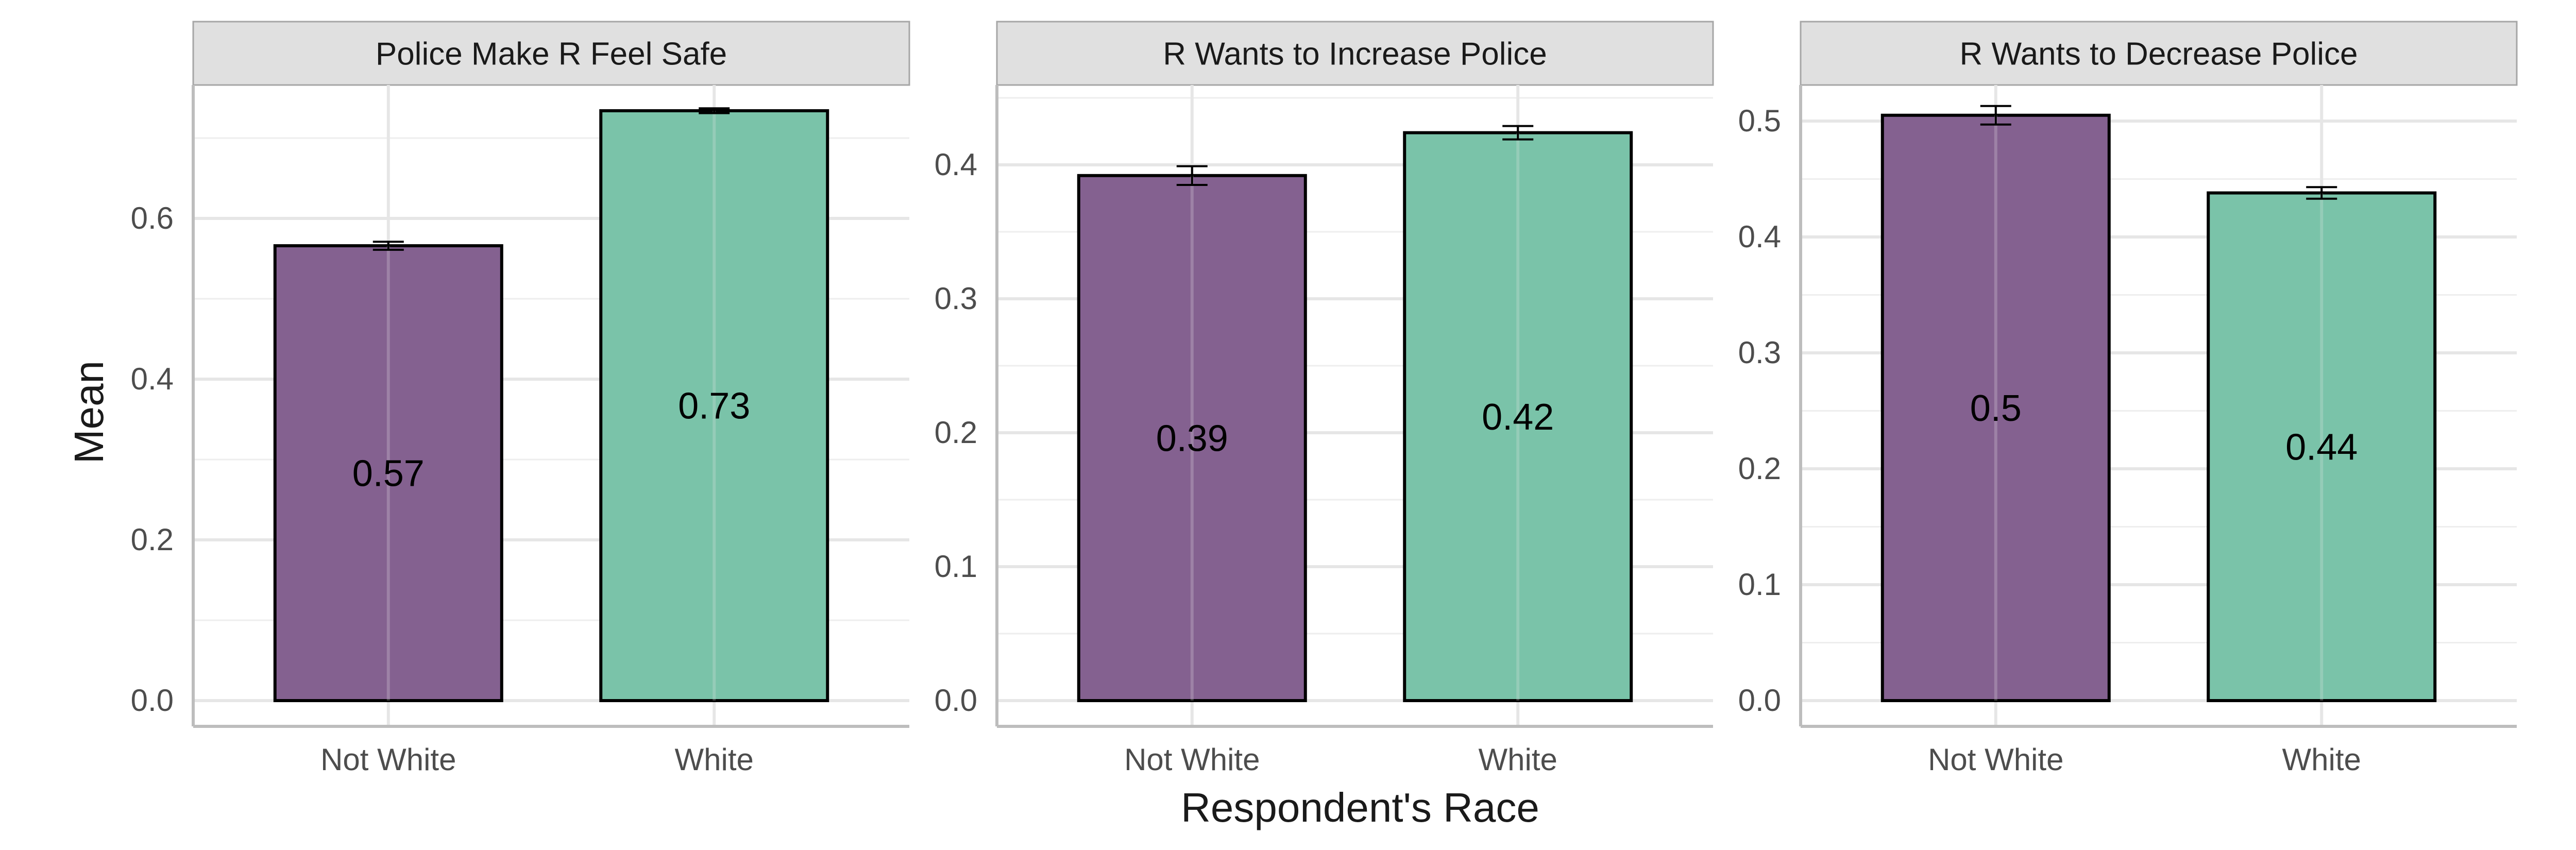  What do you see at coordinates (1759, 121) in the screenshot?
I see `y-tick-label: 0.5` at bounding box center [1759, 121].